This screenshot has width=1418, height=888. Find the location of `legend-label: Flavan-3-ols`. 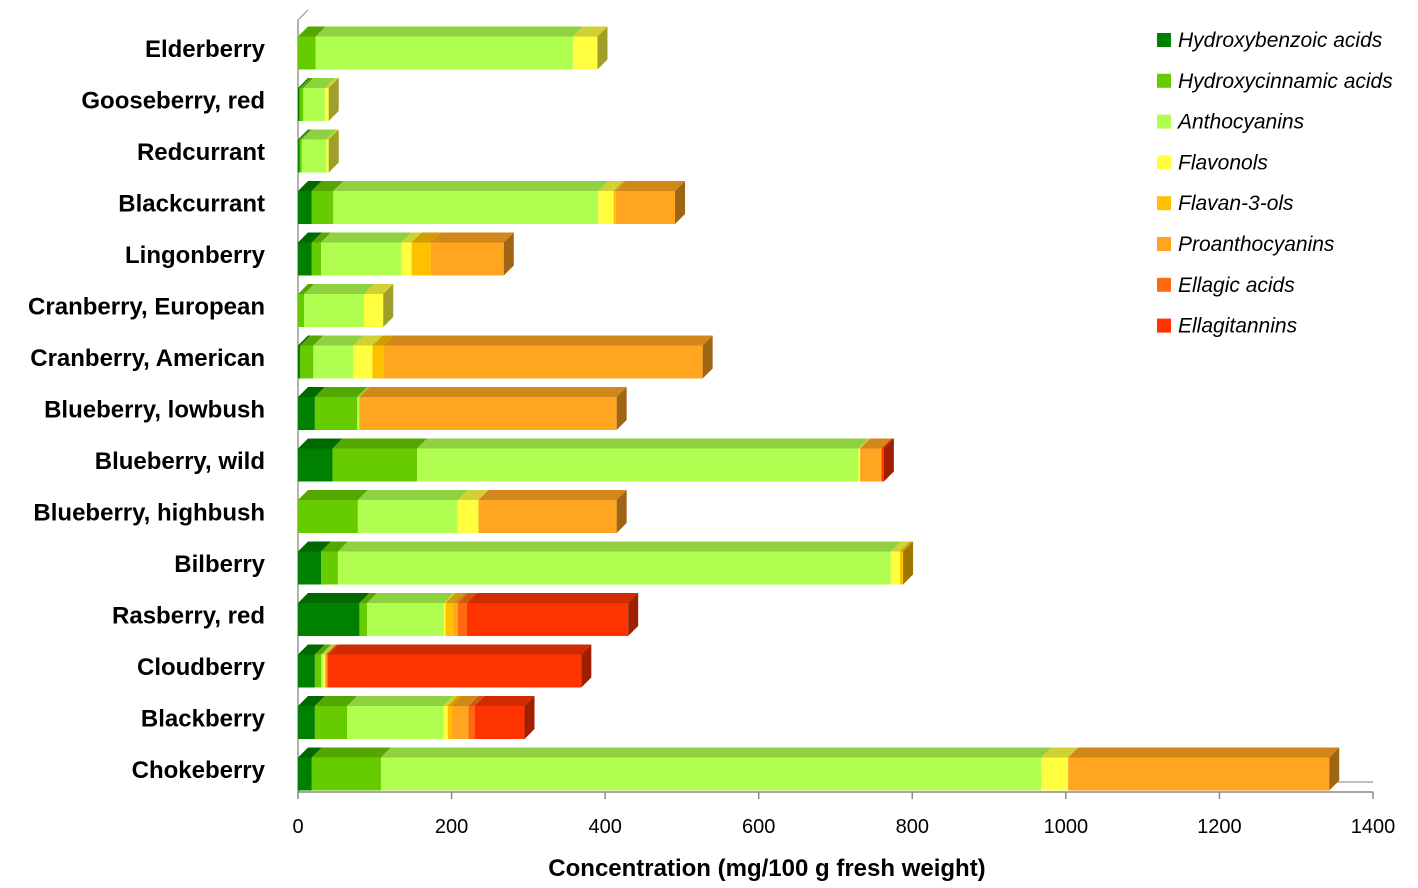

legend-label: Flavan-3-ols is located at coordinates (1236, 203).